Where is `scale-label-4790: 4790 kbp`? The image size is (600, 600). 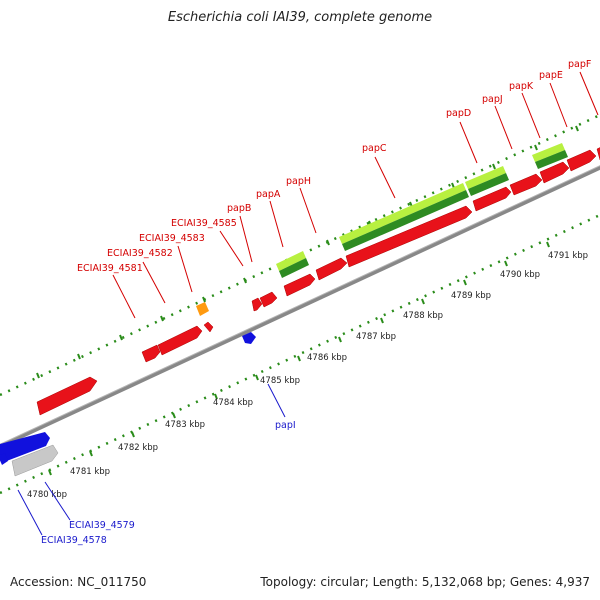 scale-label-4790: 4790 kbp is located at coordinates (520, 275).